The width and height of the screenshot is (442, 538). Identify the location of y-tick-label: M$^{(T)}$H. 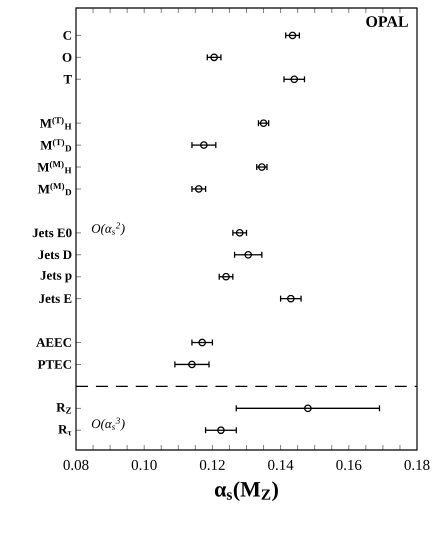
(56, 123).